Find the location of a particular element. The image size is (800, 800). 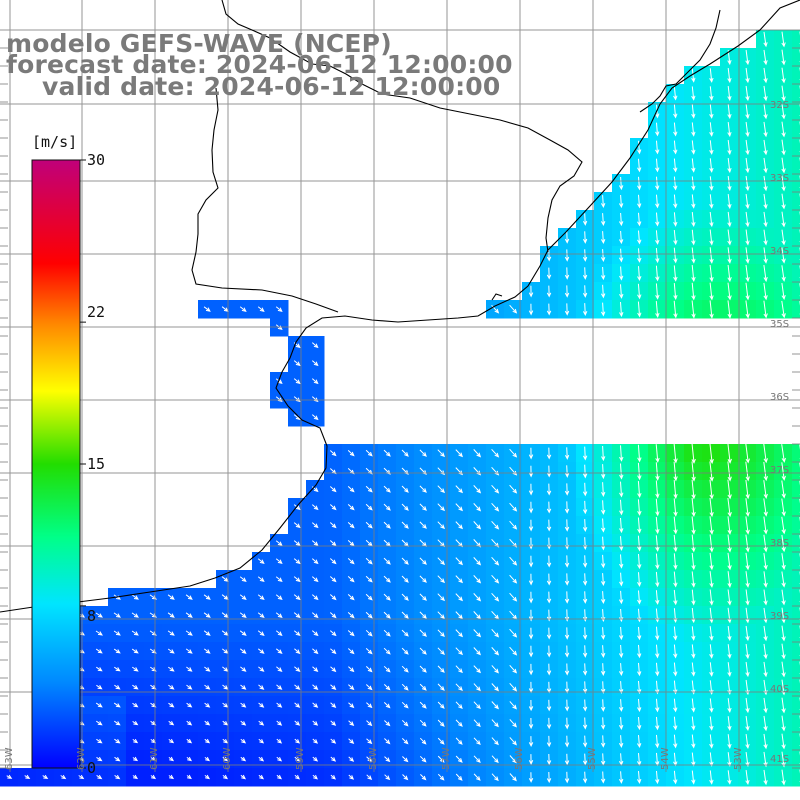

colorbar-ticks is located at coordinates (83, 464).